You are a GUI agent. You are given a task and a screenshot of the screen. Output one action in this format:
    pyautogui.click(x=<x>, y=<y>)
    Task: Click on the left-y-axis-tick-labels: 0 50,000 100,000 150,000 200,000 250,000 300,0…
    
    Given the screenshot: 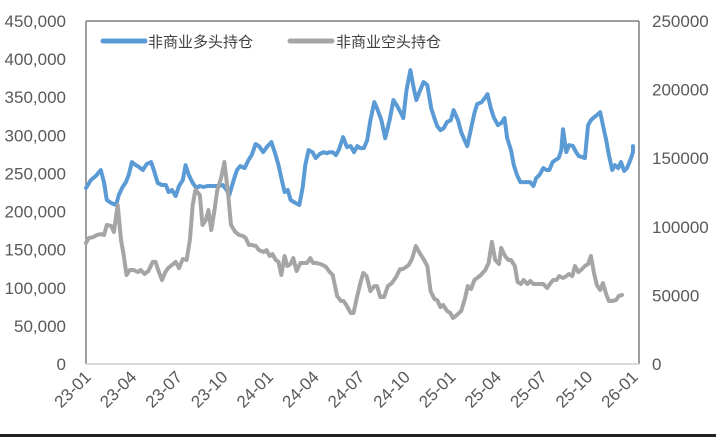 What is the action you would take?
    pyautogui.click(x=35, y=193)
    